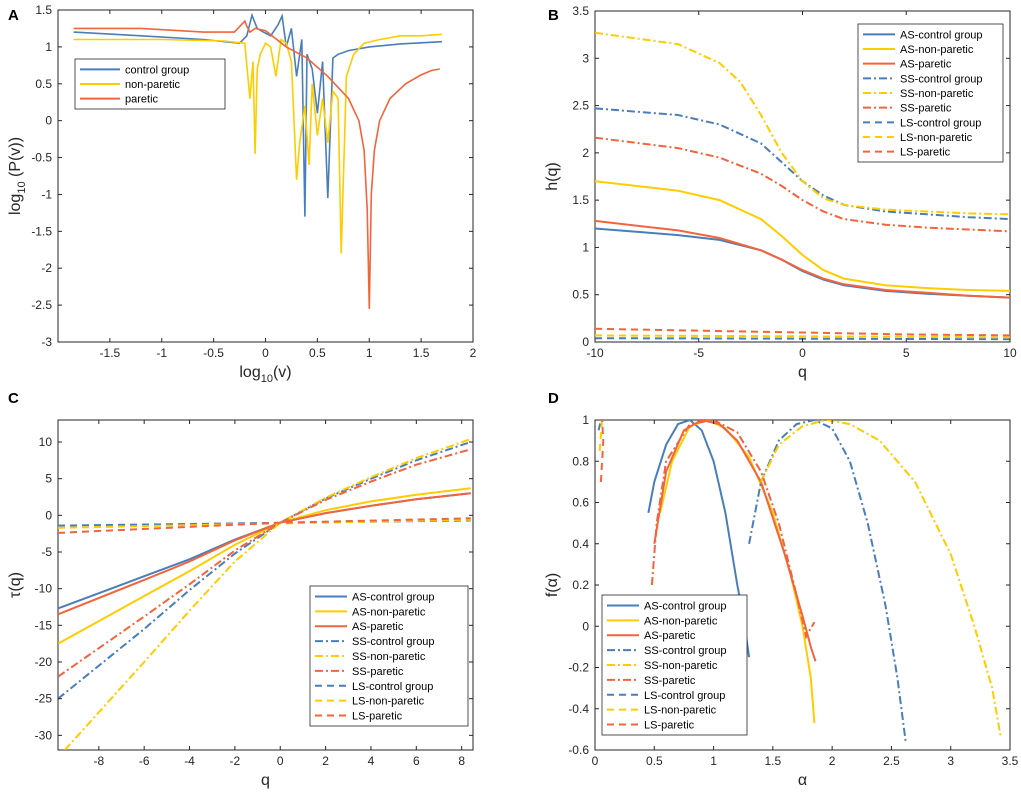  What do you see at coordinates (41, 305) in the screenshot?
I see `y-tick-label: -2.5` at bounding box center [41, 305].